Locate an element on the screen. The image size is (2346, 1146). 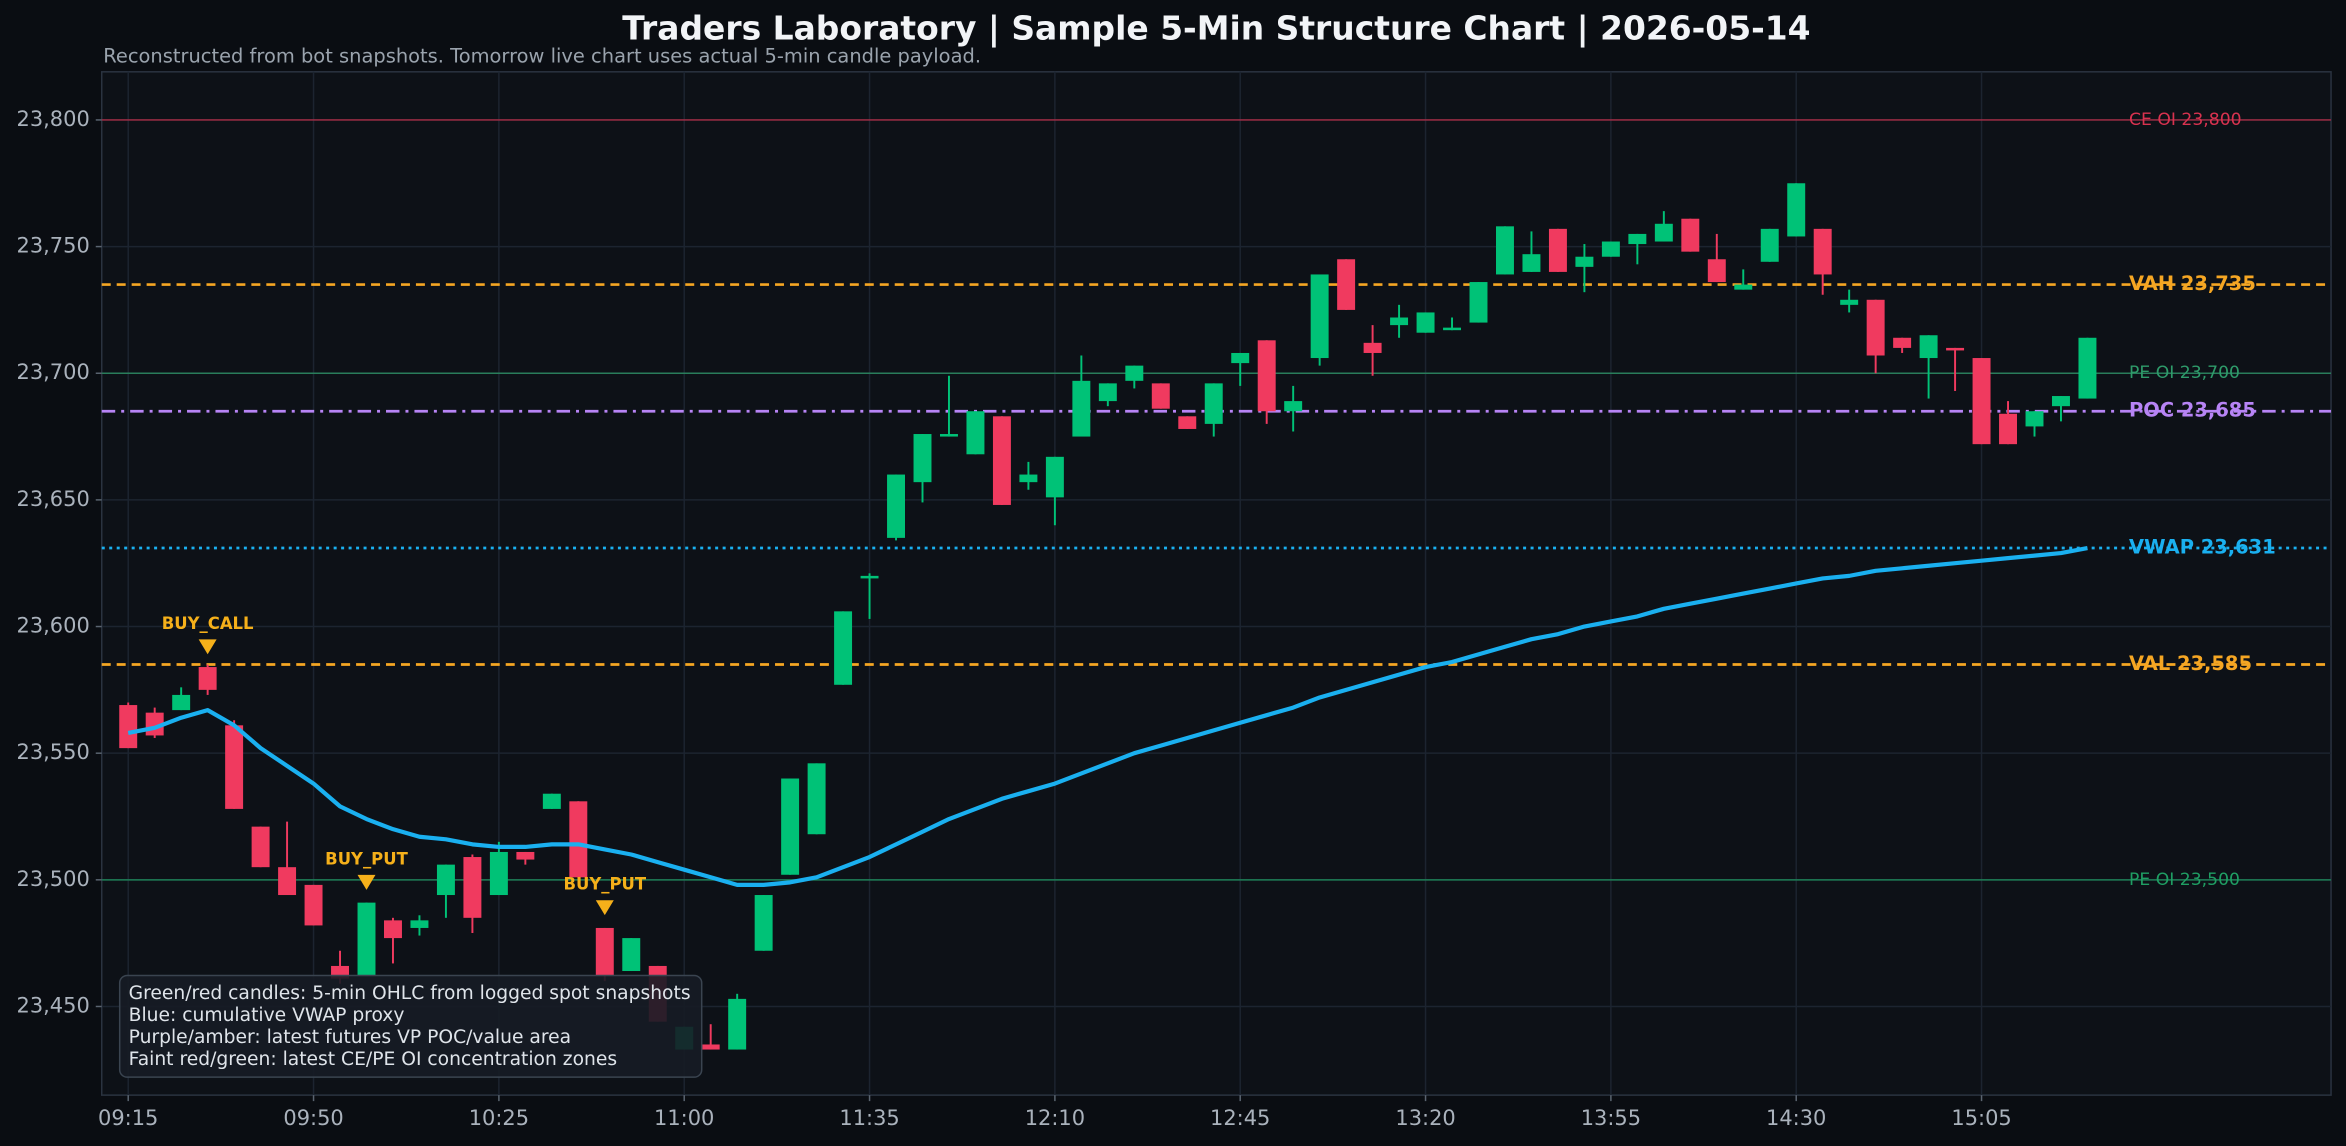
y-tick-label: 23,500 is located at coordinates (53, 879).